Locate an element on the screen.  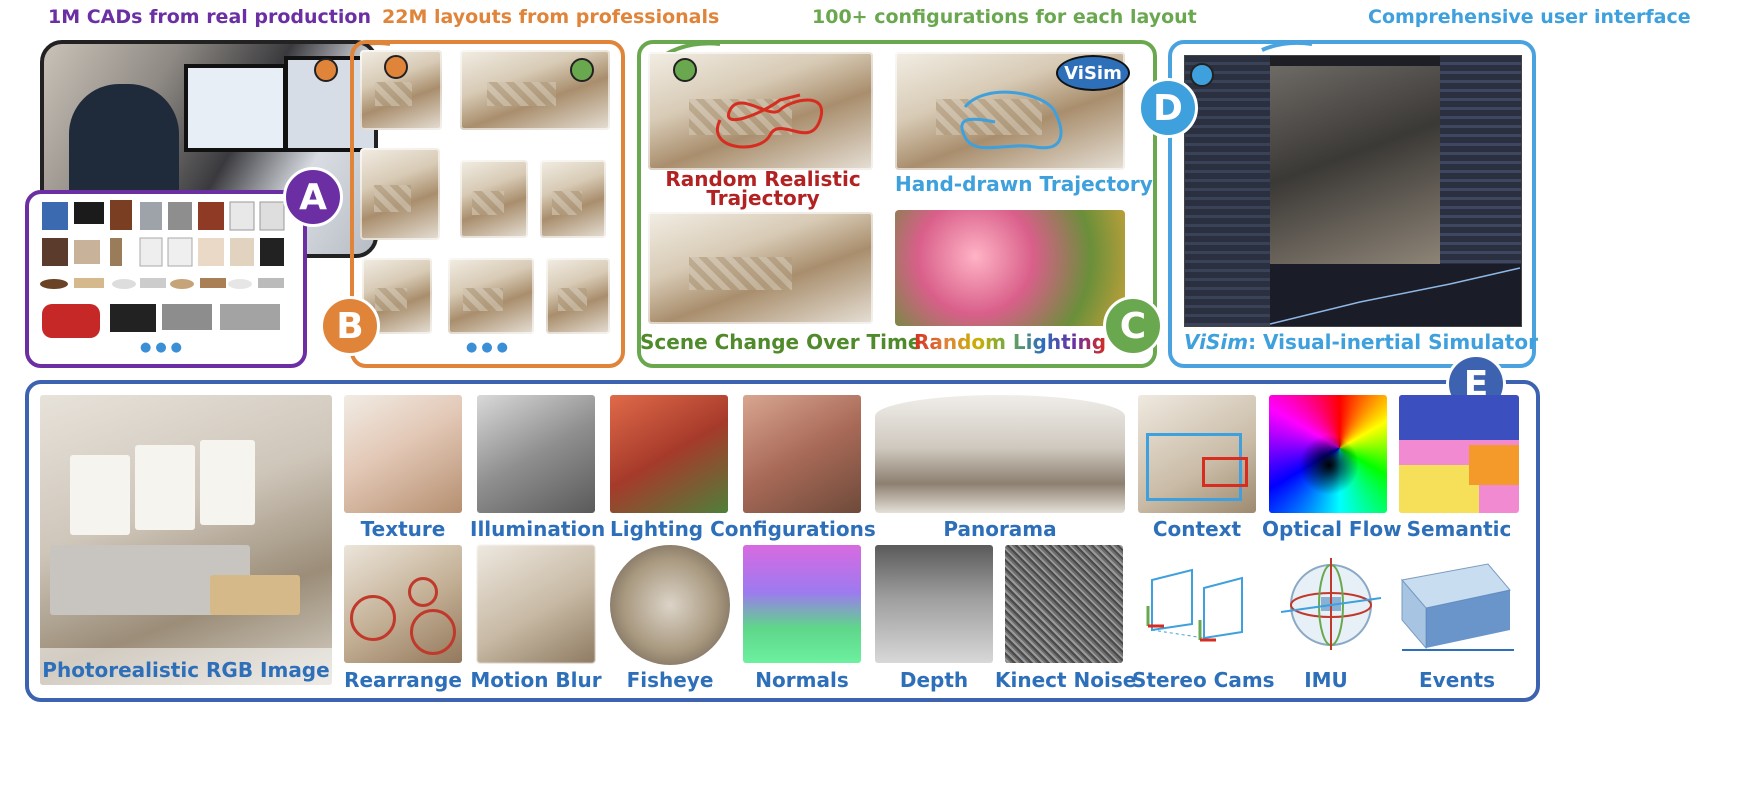
caption-lighting-configurations: Lighting Configurations is located at coordinates (743, 529).